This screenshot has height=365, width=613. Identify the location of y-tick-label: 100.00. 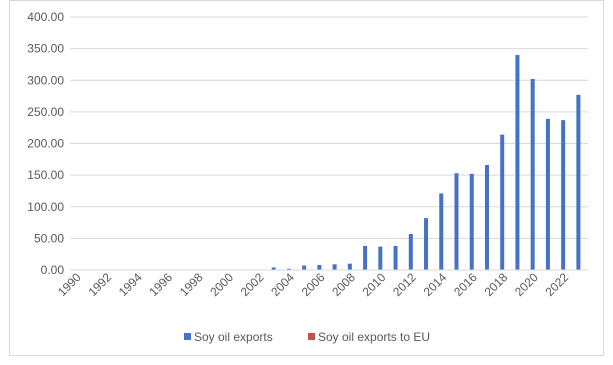
(45, 207).